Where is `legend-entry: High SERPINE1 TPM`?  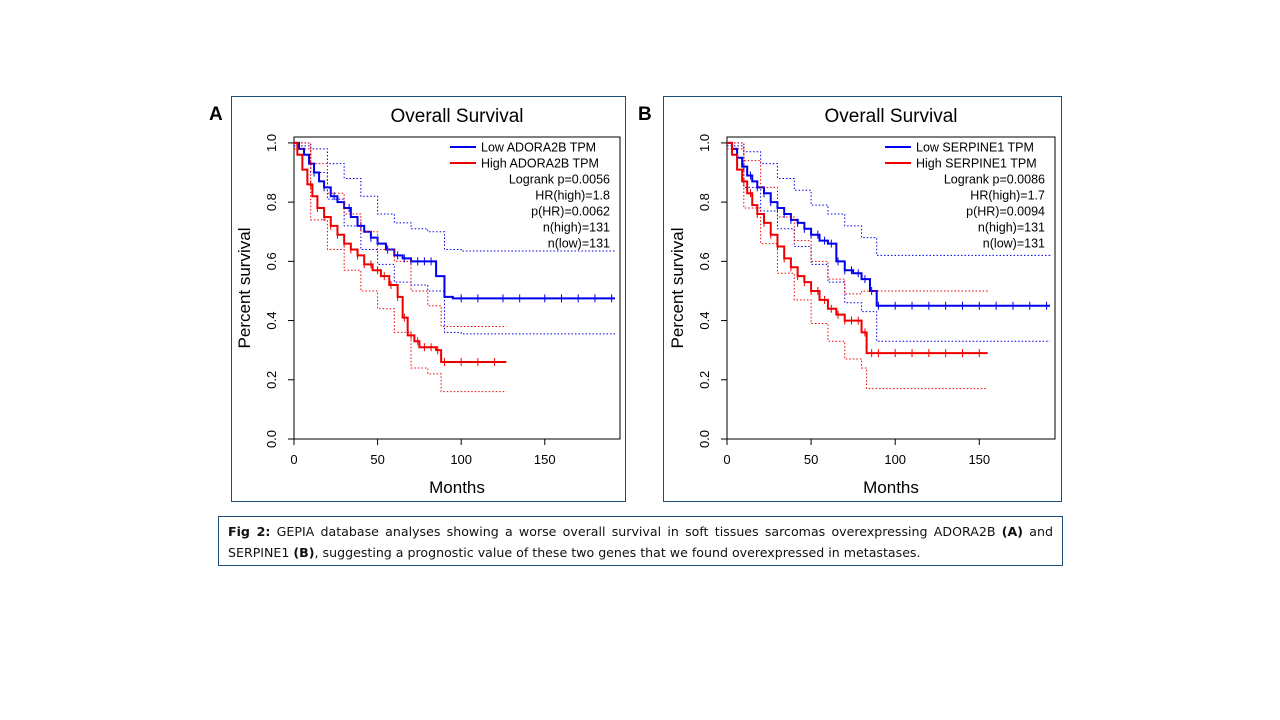 legend-entry: High SERPINE1 TPM is located at coordinates (976, 164).